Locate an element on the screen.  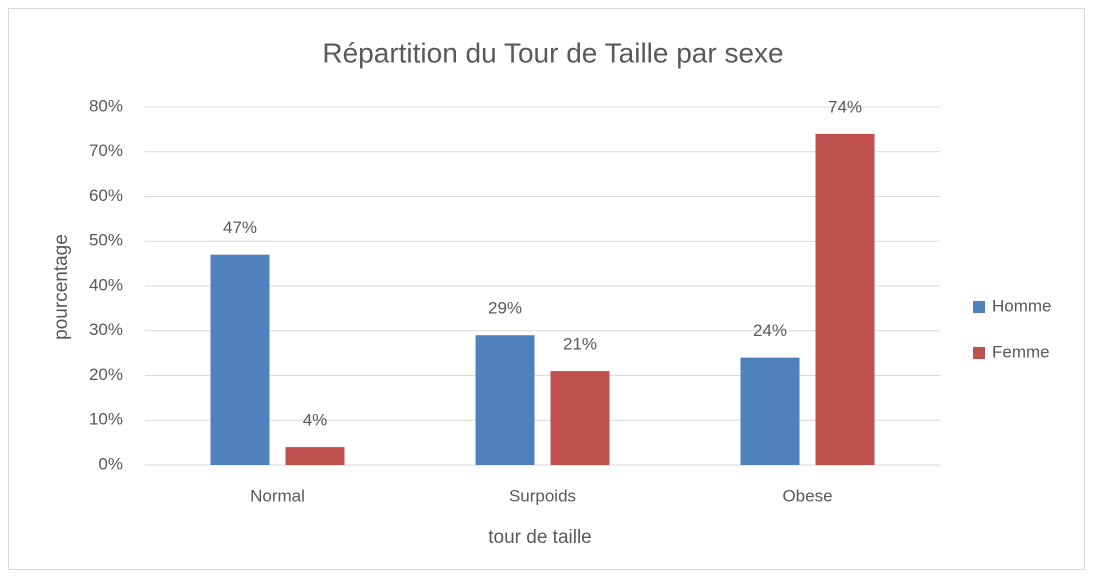
legend-label: Homme is located at coordinates (1022, 305).